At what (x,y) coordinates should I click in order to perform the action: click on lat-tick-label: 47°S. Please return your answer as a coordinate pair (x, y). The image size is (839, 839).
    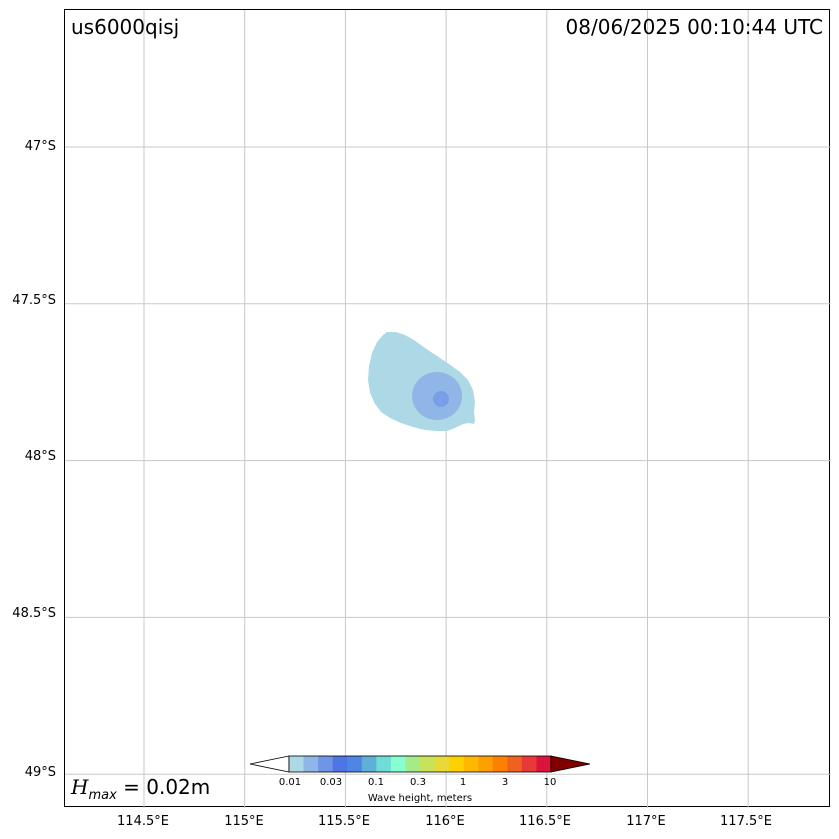
    Looking at the image, I should click on (40, 146).